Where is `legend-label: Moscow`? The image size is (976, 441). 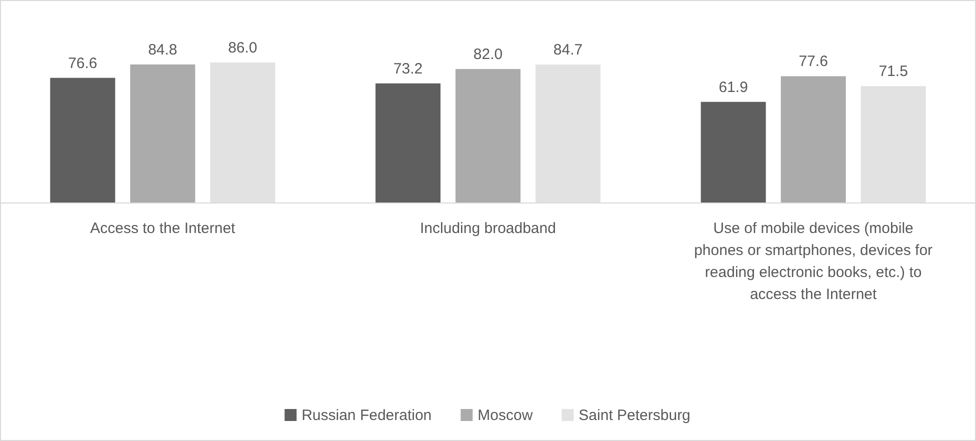 legend-label: Moscow is located at coordinates (505, 415).